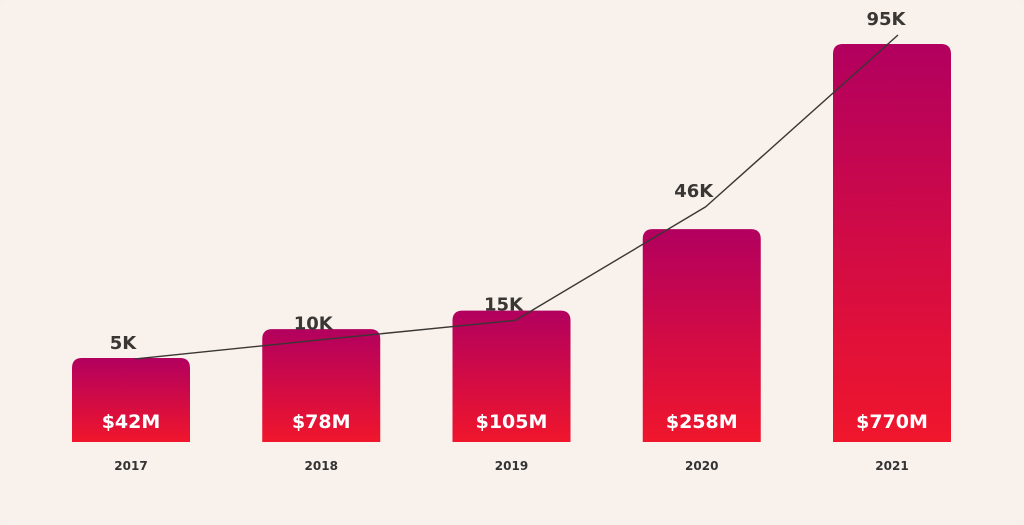 Image resolution: width=1024 pixels, height=525 pixels. I want to click on bar-2019, so click(511, 376).